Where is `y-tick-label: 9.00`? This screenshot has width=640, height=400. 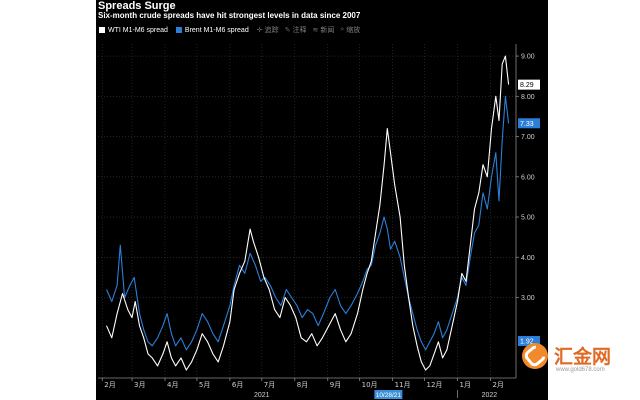
y-tick-label: 9.00 is located at coordinates (528, 57).